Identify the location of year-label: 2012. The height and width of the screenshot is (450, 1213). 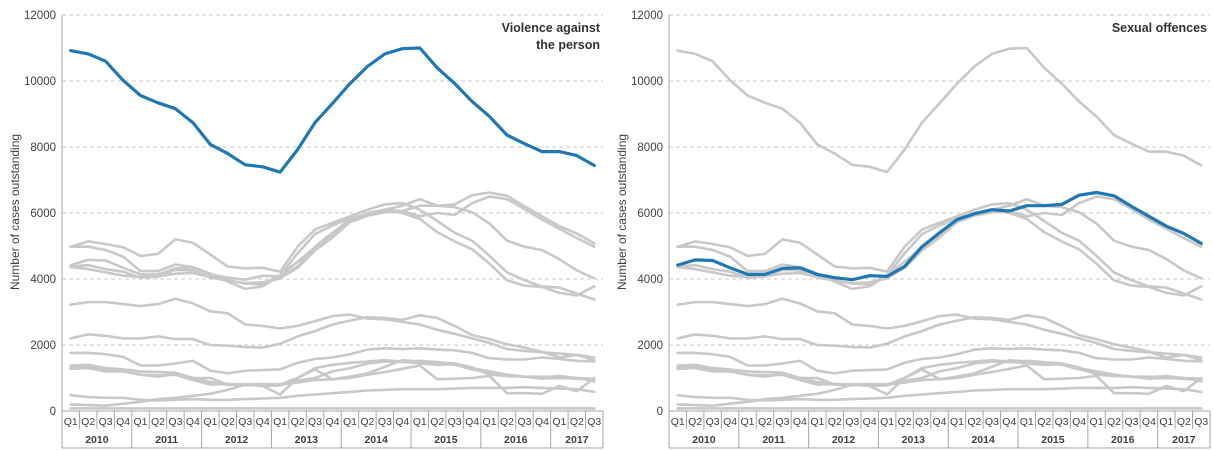
(237, 440).